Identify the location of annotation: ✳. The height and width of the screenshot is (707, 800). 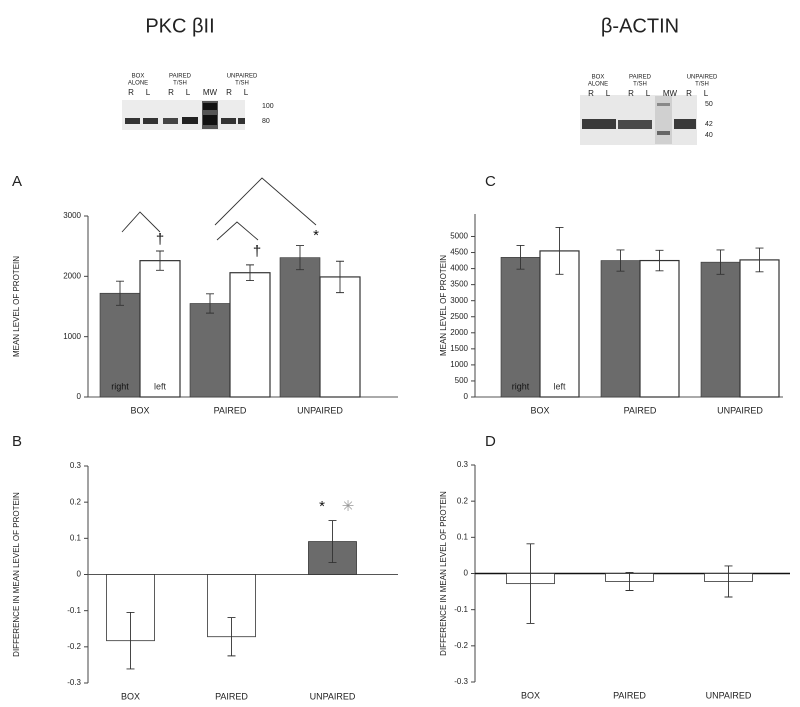
(348, 506).